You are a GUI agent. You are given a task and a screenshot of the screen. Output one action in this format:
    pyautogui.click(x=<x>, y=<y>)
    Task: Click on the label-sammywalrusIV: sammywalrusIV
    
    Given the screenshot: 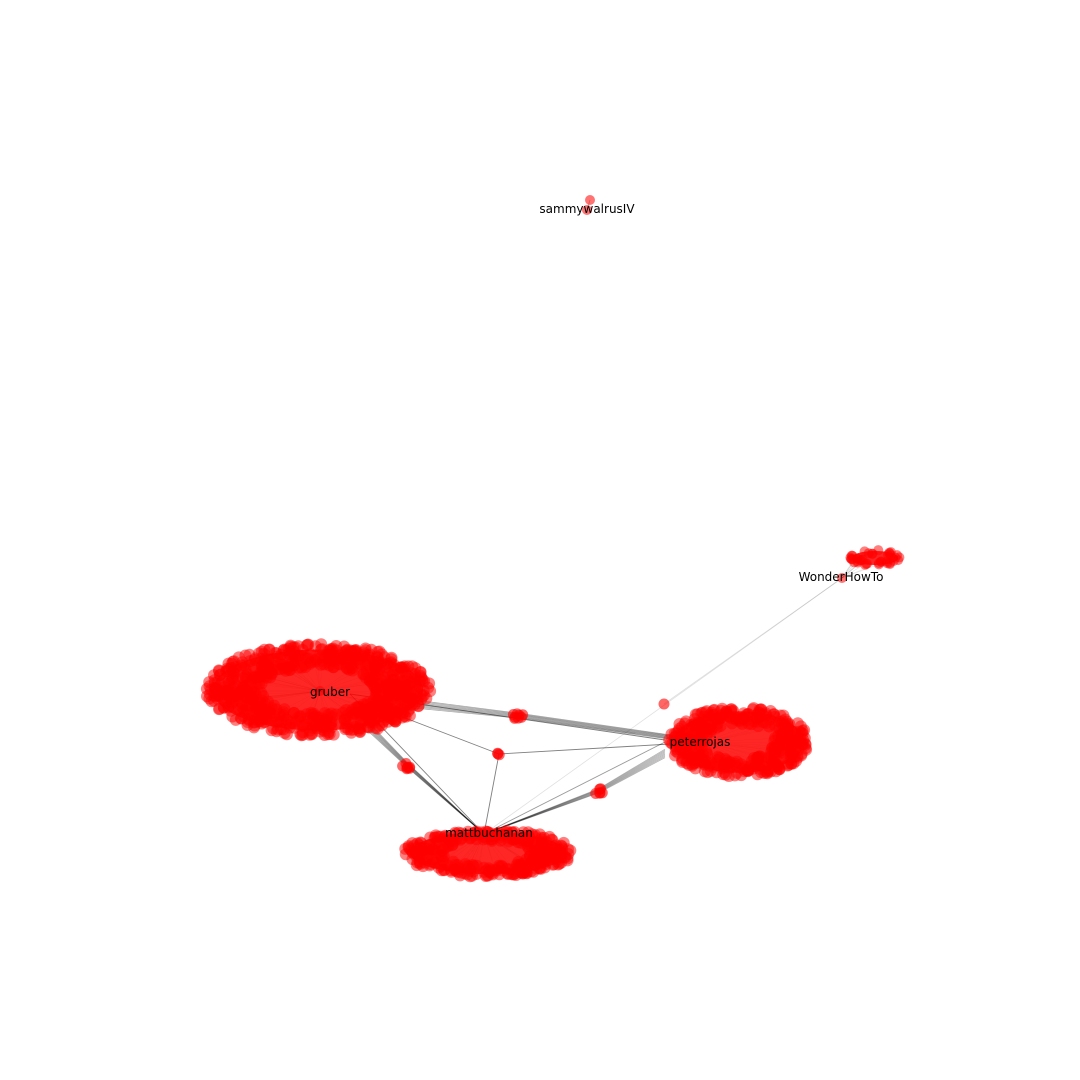 What is the action you would take?
    pyautogui.click(x=587, y=209)
    